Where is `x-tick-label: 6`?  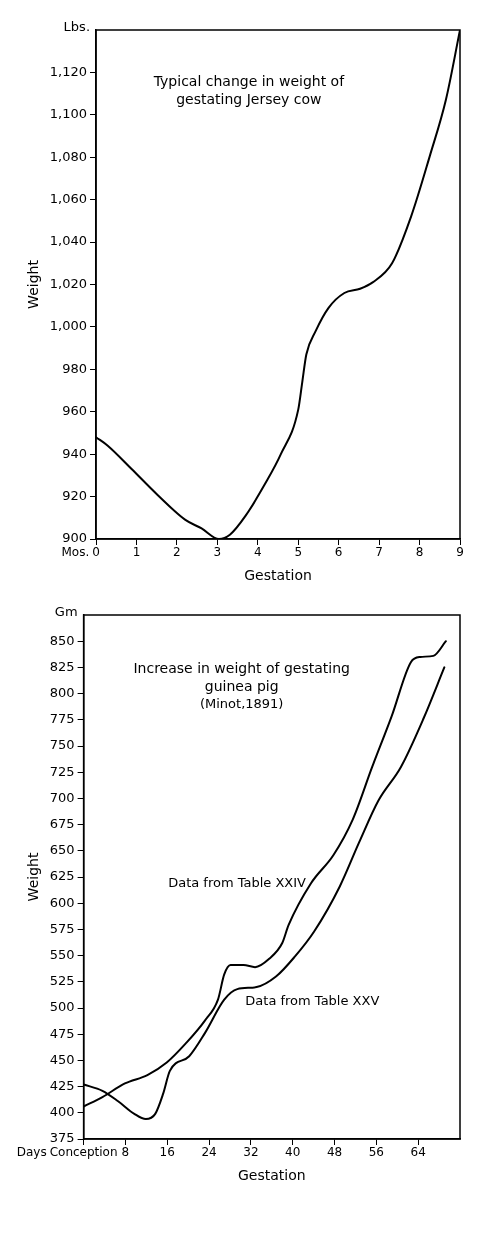 x-tick-label: 6 is located at coordinates (338, 552).